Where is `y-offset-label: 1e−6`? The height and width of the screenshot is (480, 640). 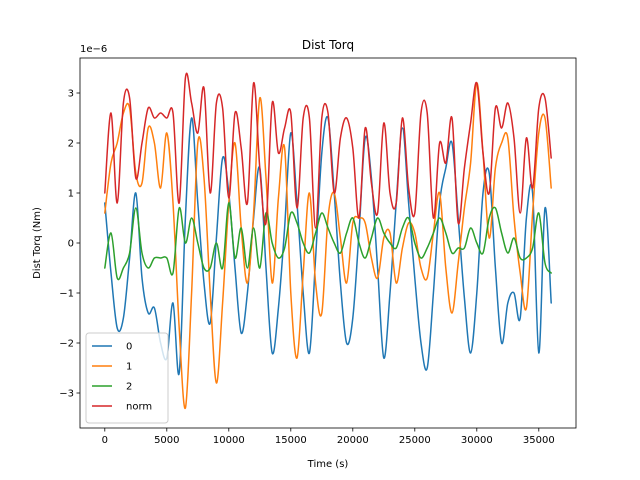
y-offset-label: 1e−6 is located at coordinates (93, 49).